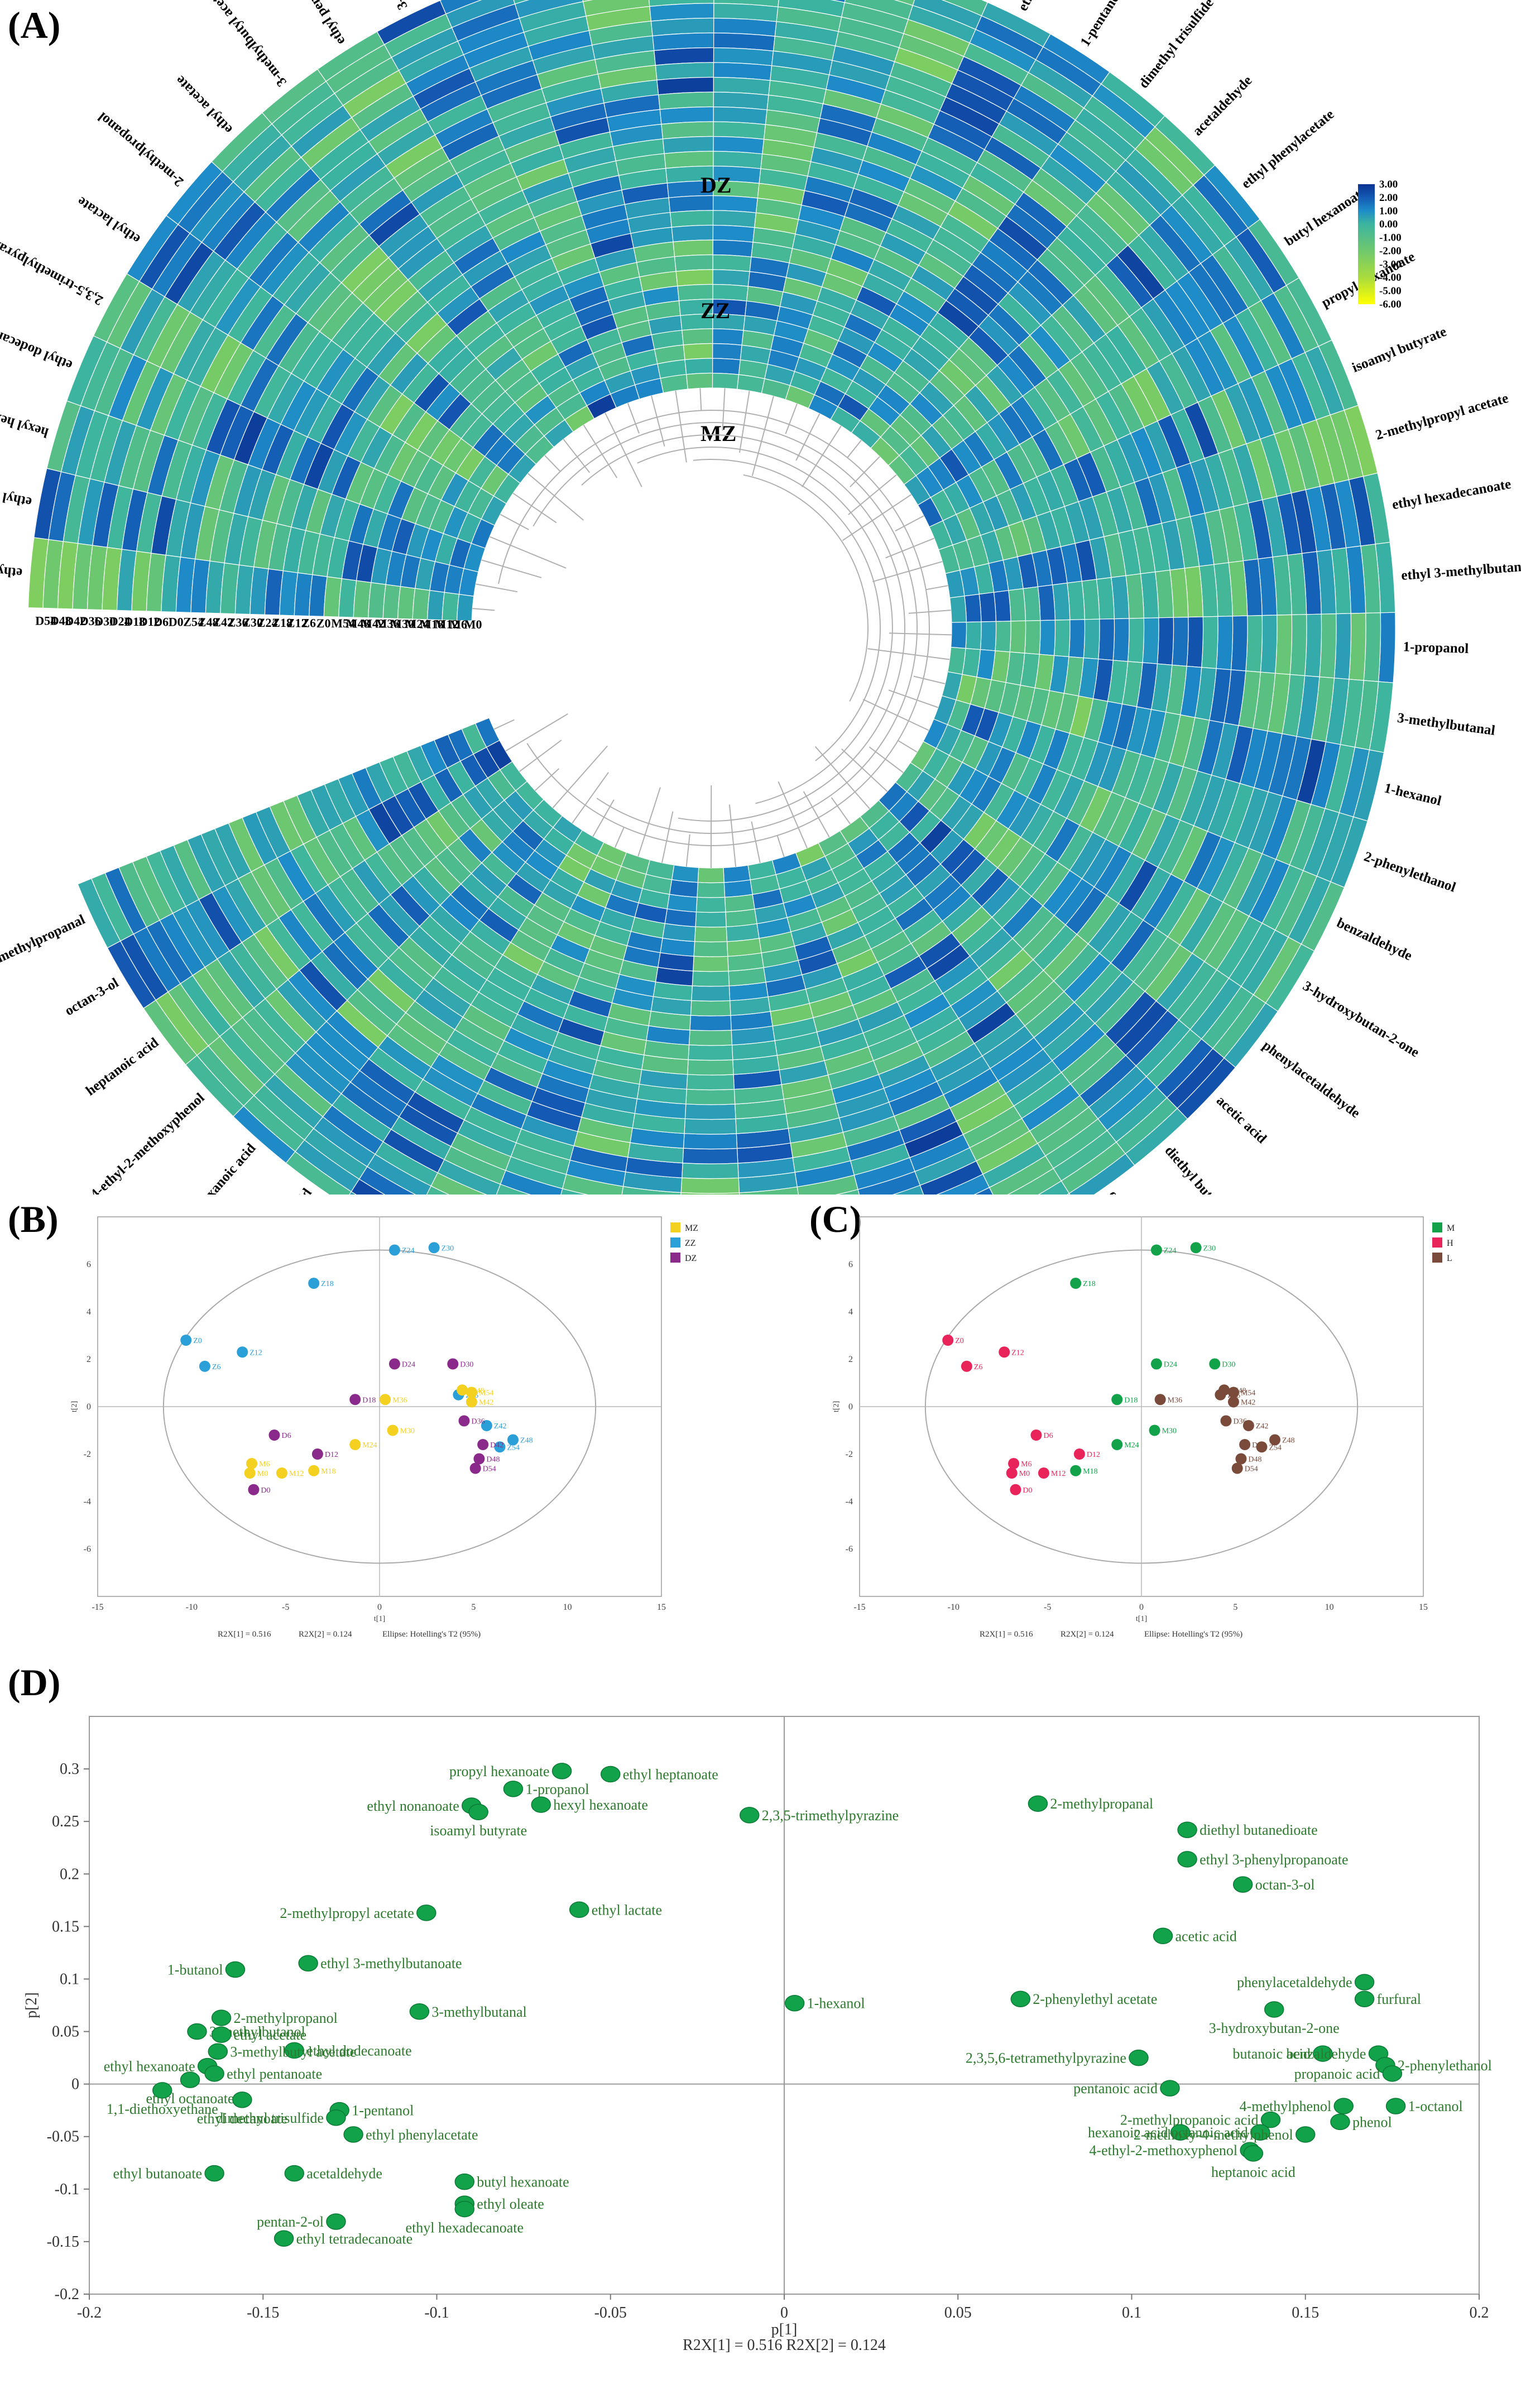 This screenshot has width=1521, height=2408. I want to click on compound-label-dimethyl-trisulfide: dimethyl trisulfide, so click(1176, 46).